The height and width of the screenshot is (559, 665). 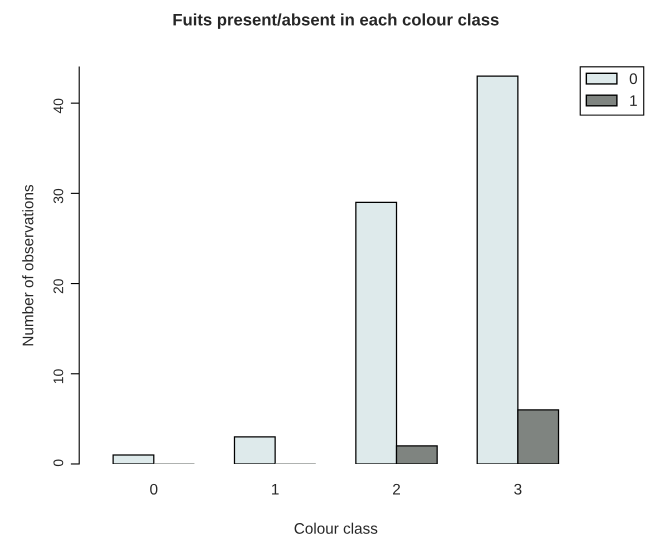 What do you see at coordinates (58, 196) in the screenshot?
I see `y-tick-label: 30` at bounding box center [58, 196].